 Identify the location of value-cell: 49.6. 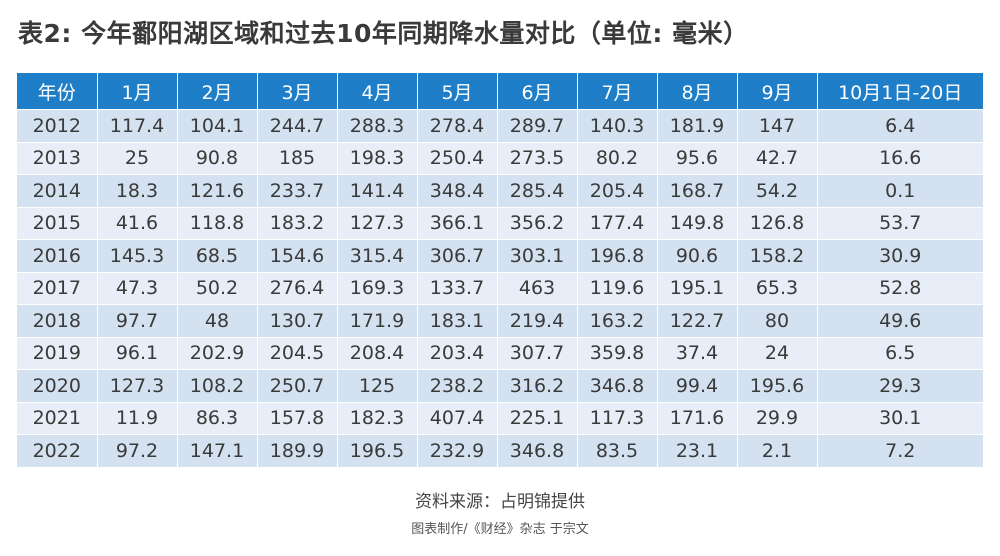
(899, 320).